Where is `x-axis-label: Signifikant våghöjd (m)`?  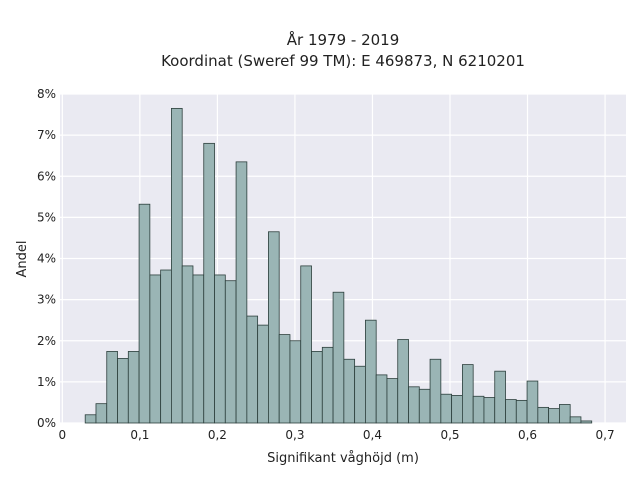 x-axis-label: Signifikant våghöjd (m) is located at coordinates (343, 458).